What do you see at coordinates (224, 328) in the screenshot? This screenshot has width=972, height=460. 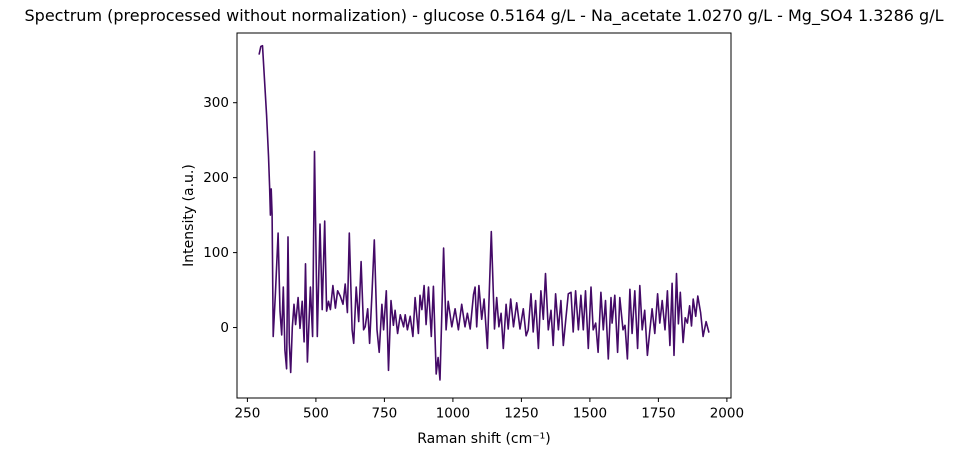 I see `y-tick-label: 0` at bounding box center [224, 328].